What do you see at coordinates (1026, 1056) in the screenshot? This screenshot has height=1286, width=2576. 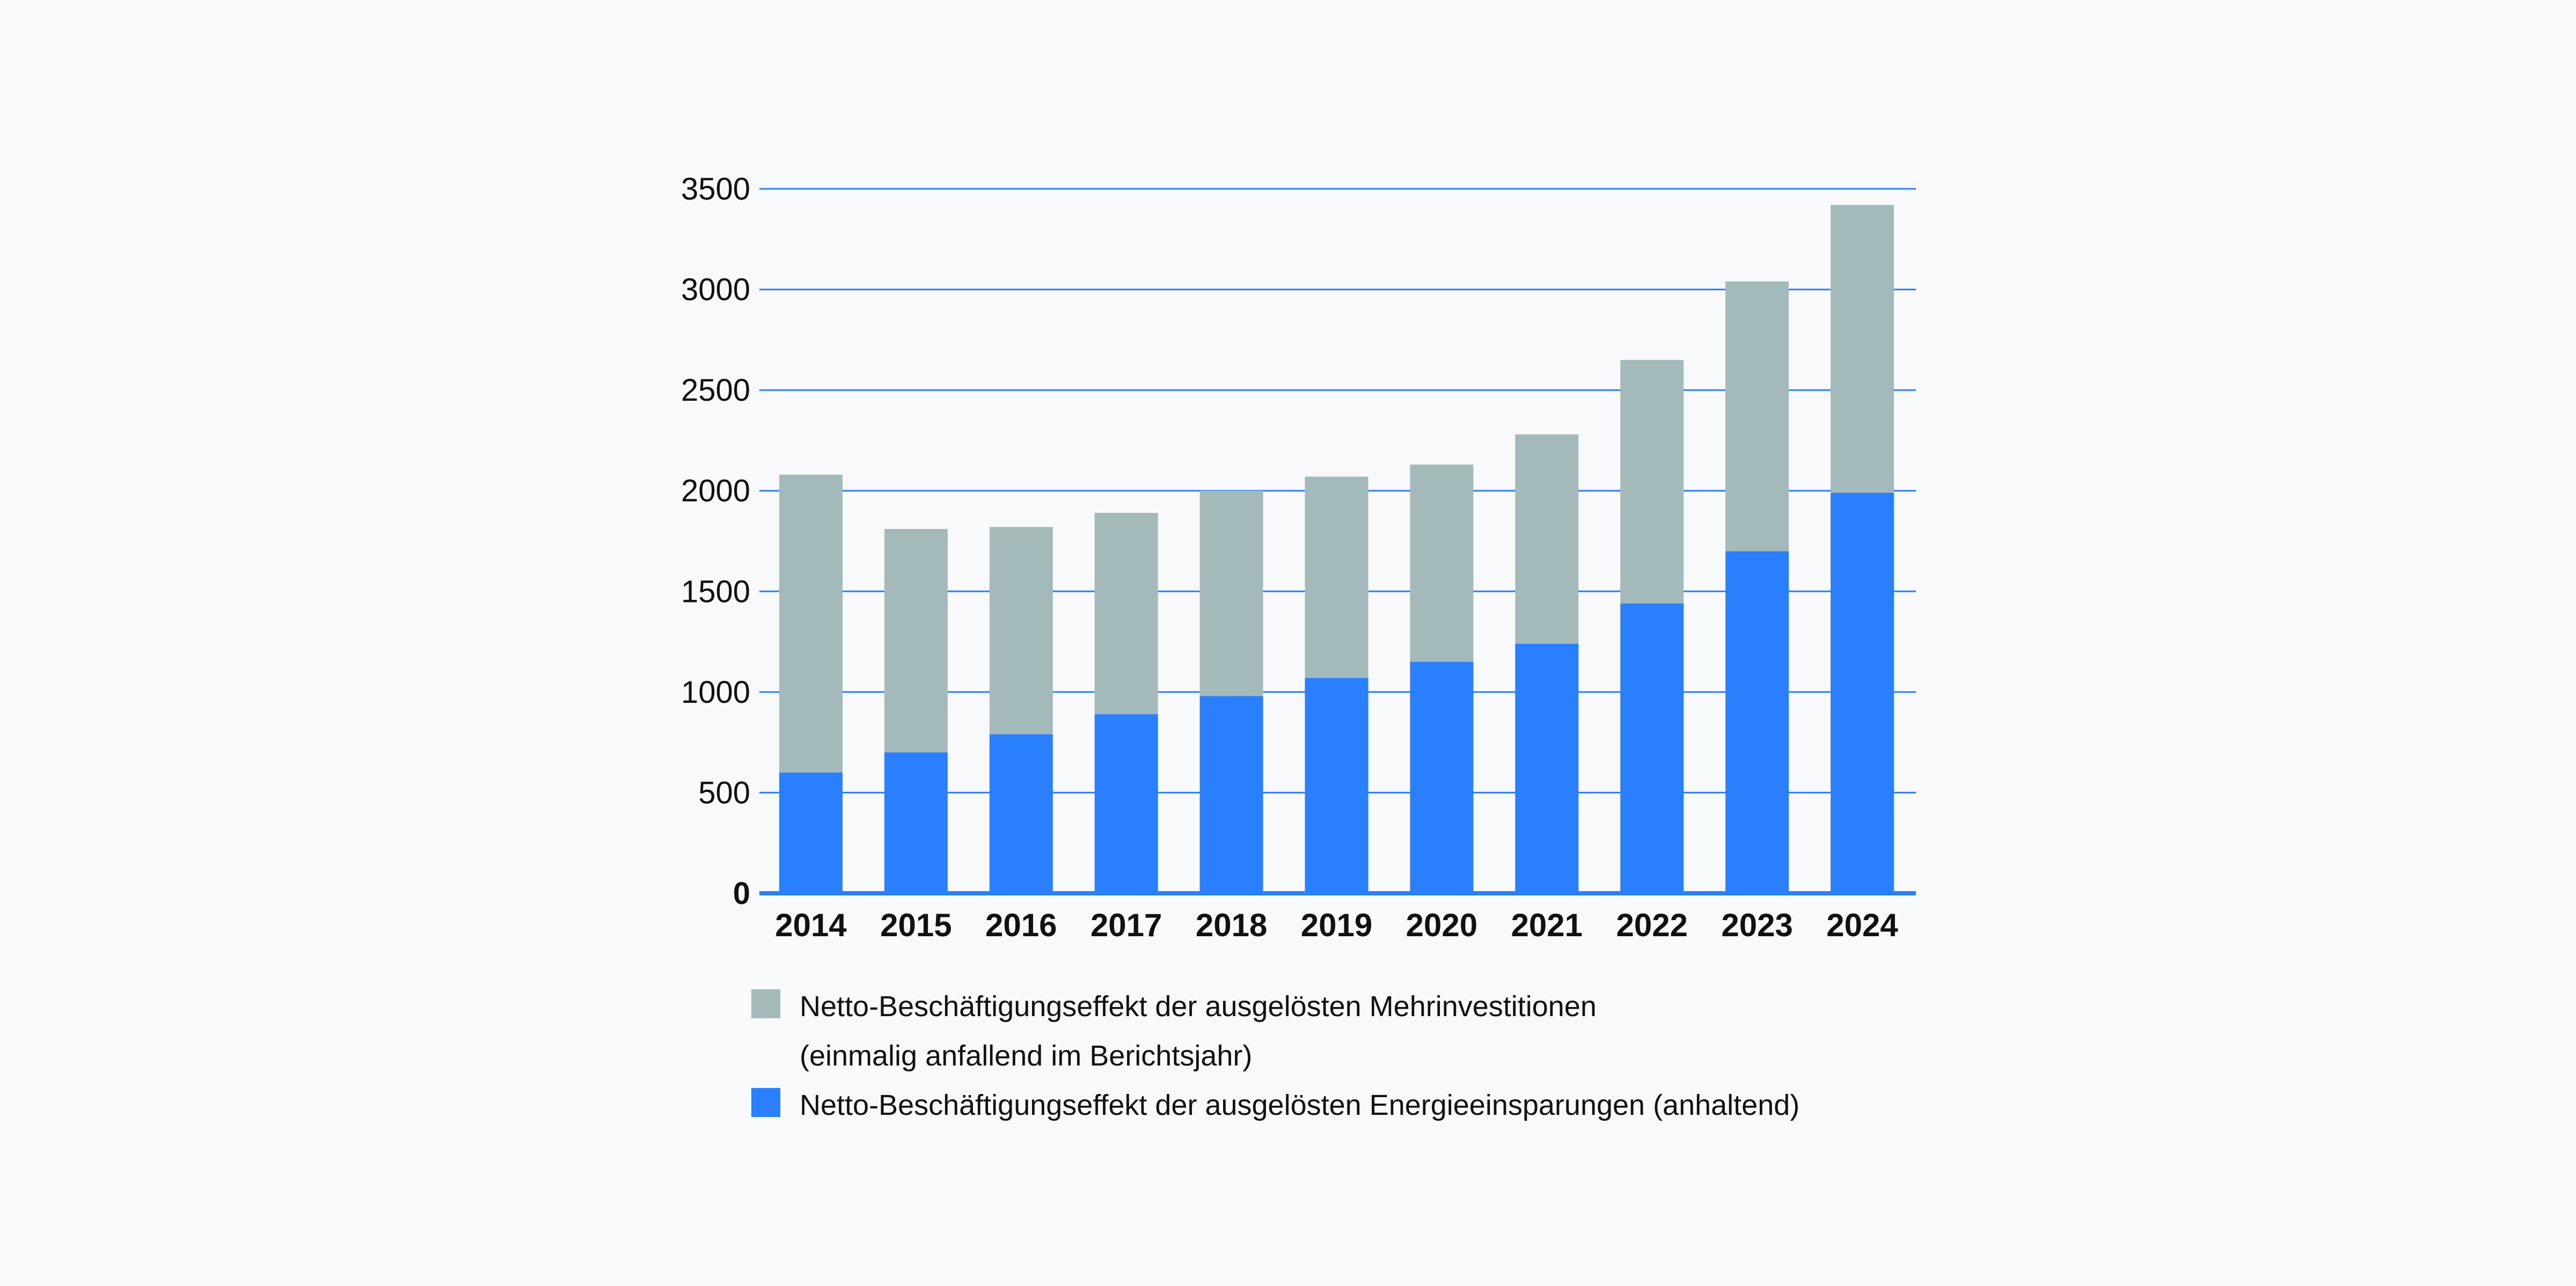 I see `legend-label-line2: (einmalig anfallend im Berichtsjahr)` at bounding box center [1026, 1056].